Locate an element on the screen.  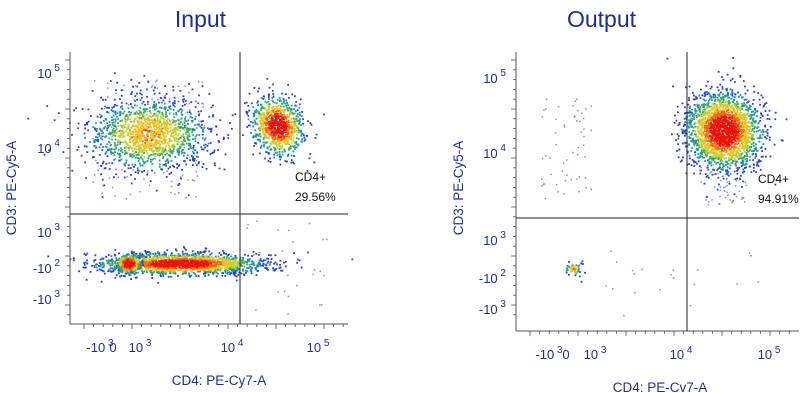
x-axis-title: CD4: PE-Cy7-A is located at coordinates (219, 380).